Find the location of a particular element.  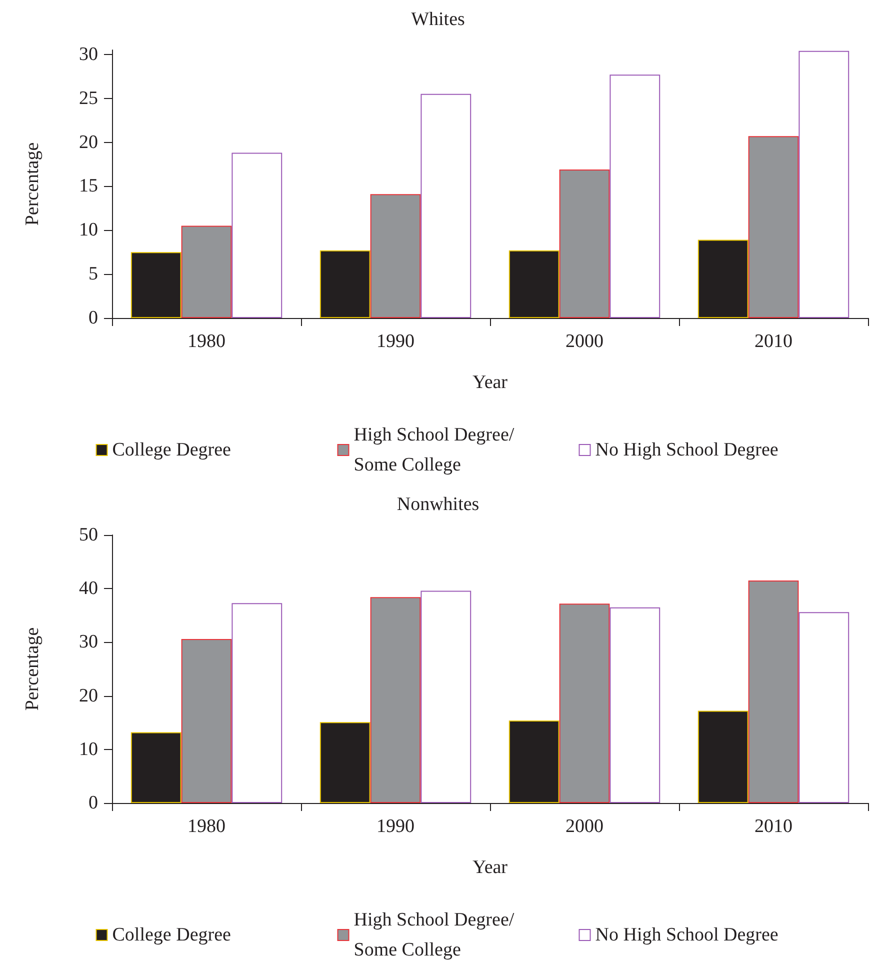

y-tick-label: 15 is located at coordinates (88, 186).